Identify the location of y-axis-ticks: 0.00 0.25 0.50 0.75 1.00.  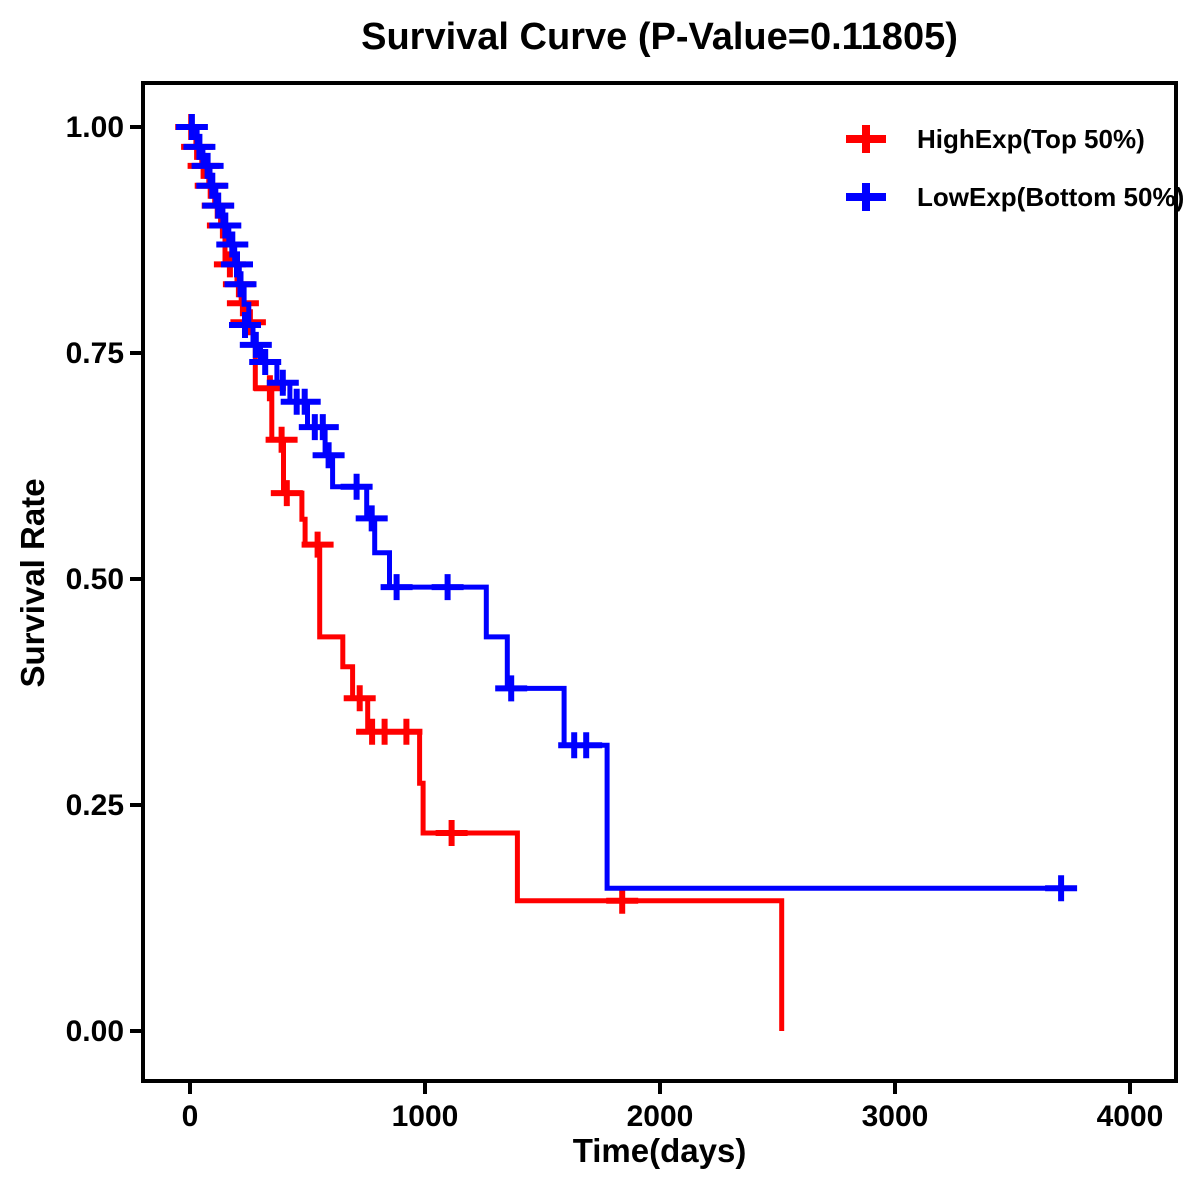
(104, 579).